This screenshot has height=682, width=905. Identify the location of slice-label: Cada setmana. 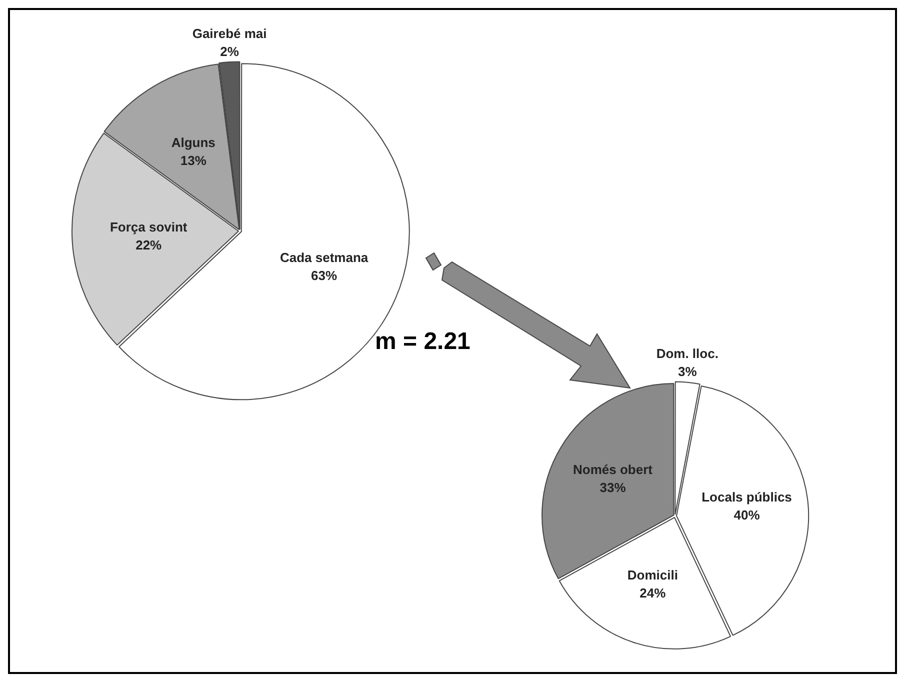
(324, 257).